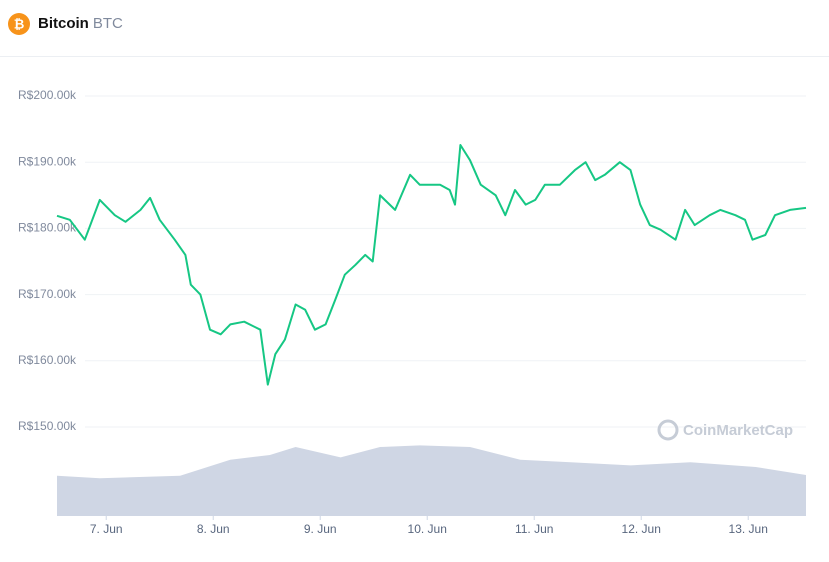  I want to click on watermark-icon, so click(668, 430).